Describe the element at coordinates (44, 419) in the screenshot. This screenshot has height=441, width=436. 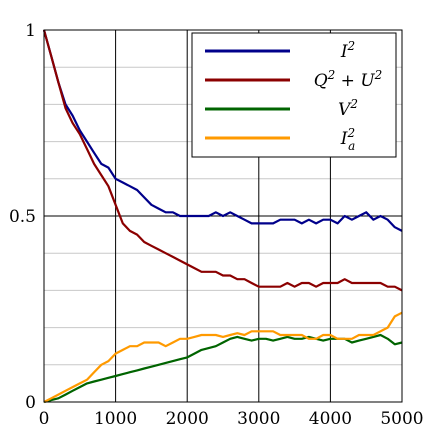
I see `x-tick-label: 0` at that location.